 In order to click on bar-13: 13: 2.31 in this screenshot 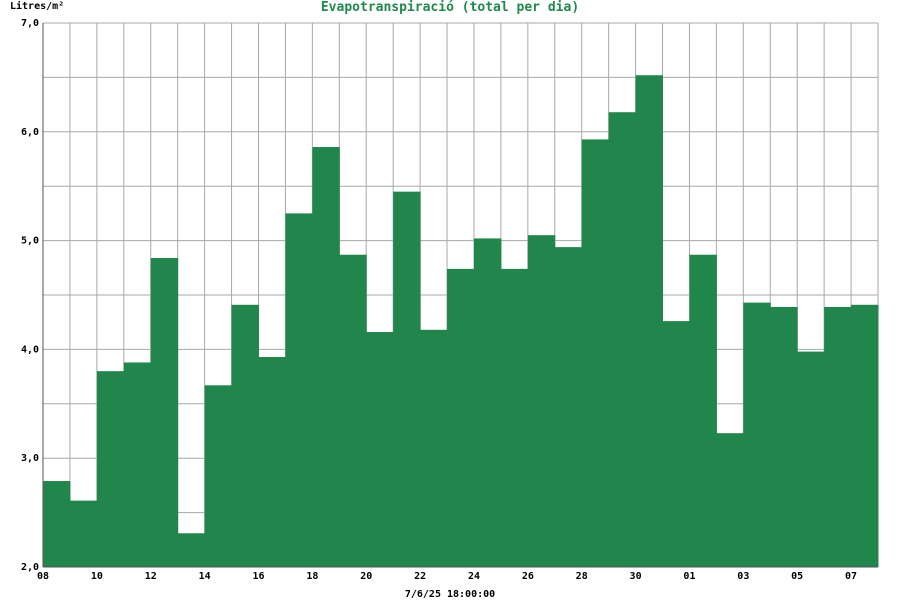, I will do `click(191, 550)`.